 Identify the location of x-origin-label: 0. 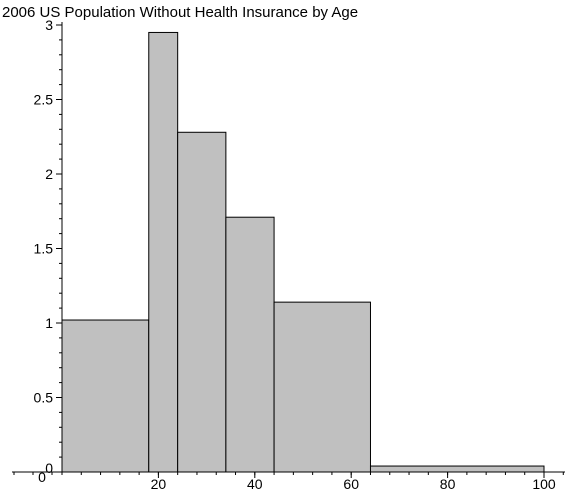
(42, 477).